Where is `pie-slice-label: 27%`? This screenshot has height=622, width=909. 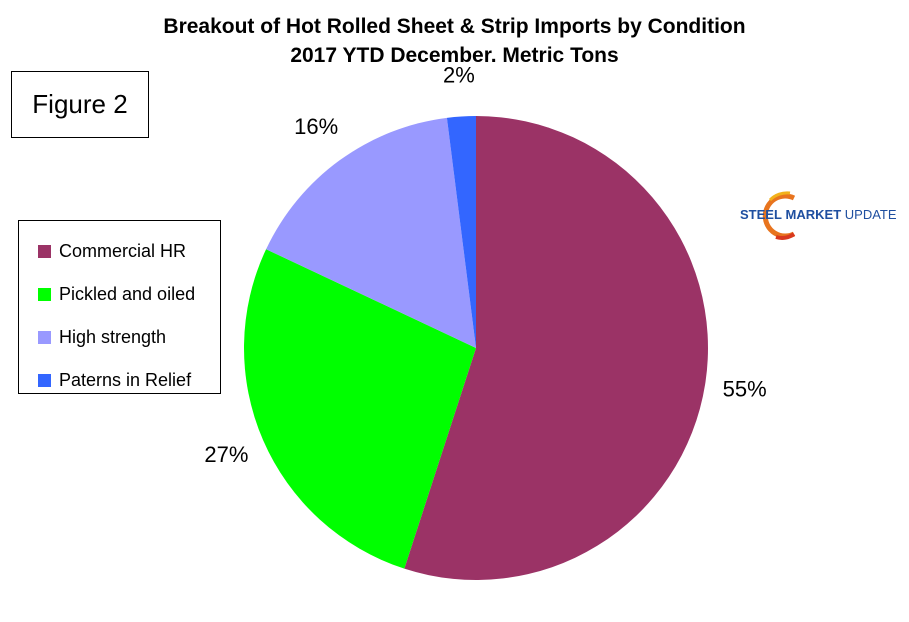 pie-slice-label: 27% is located at coordinates (226, 454).